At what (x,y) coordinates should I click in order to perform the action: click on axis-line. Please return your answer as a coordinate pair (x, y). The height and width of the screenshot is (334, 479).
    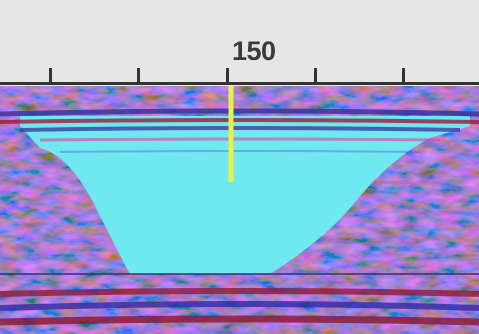
    Looking at the image, I should click on (239, 83).